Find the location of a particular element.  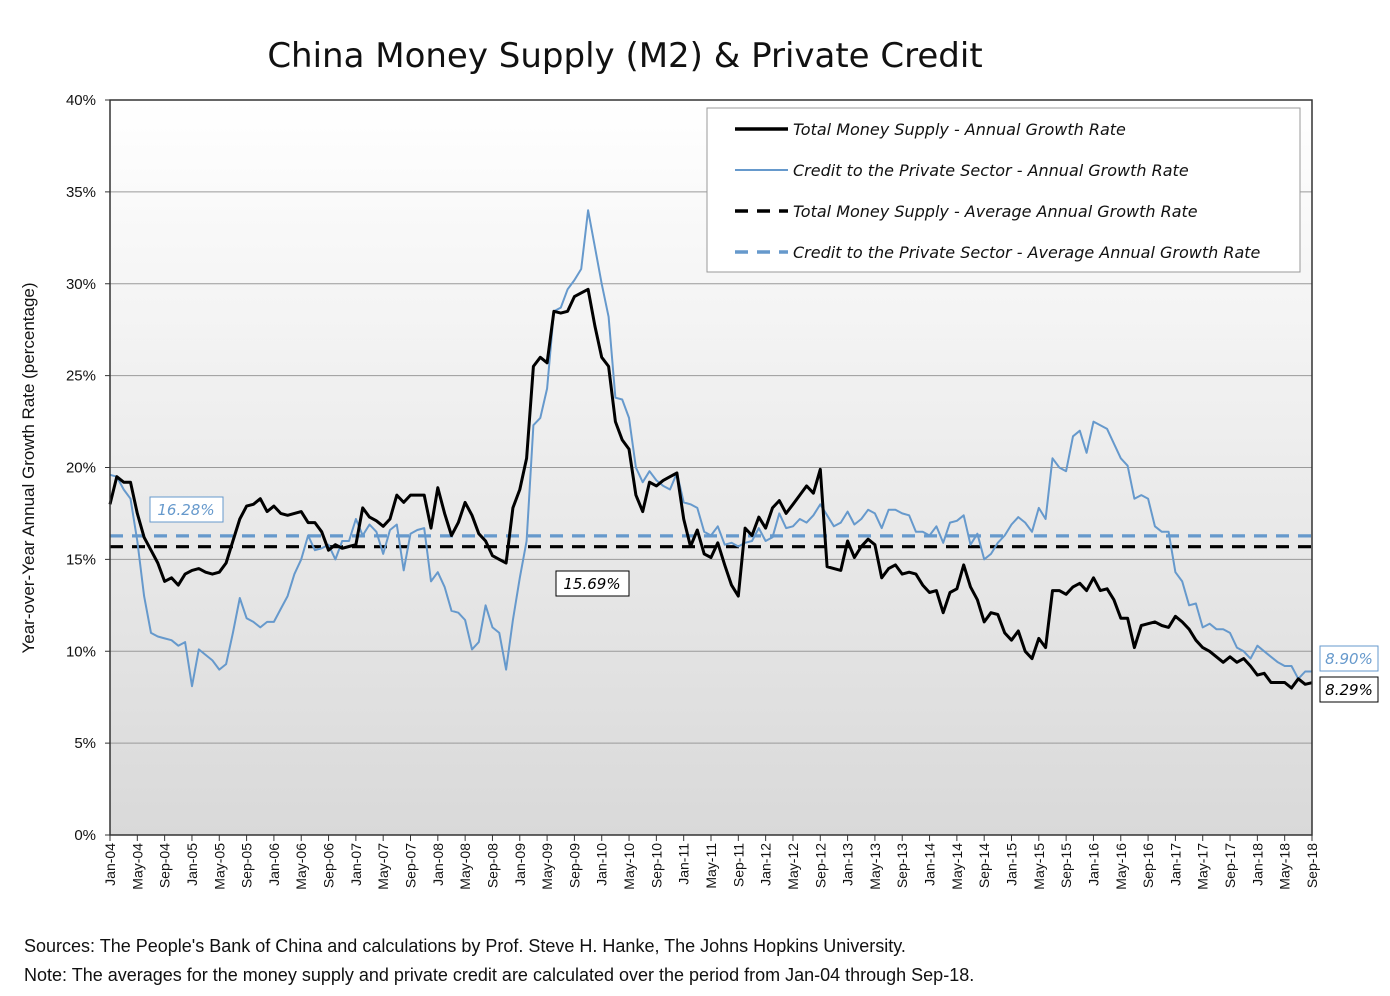

annotation-m2-last-label: 8.29% is located at coordinates (1349, 690).